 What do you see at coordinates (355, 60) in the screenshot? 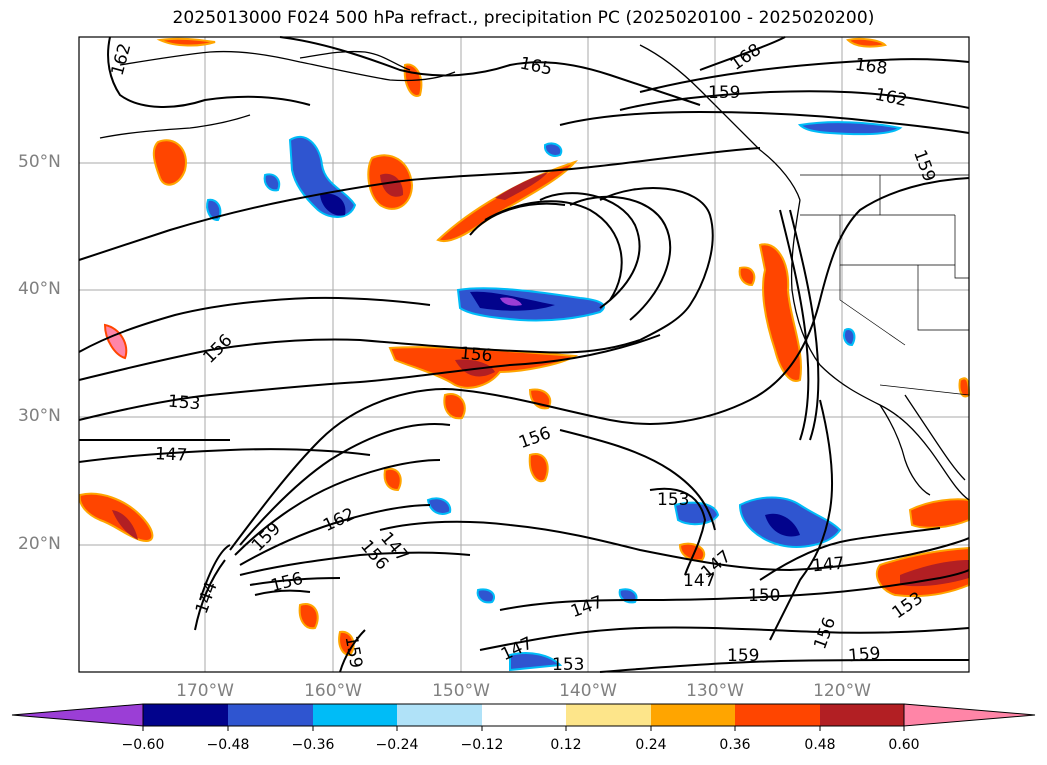
I see `alaska-peninsula` at bounding box center [355, 60].